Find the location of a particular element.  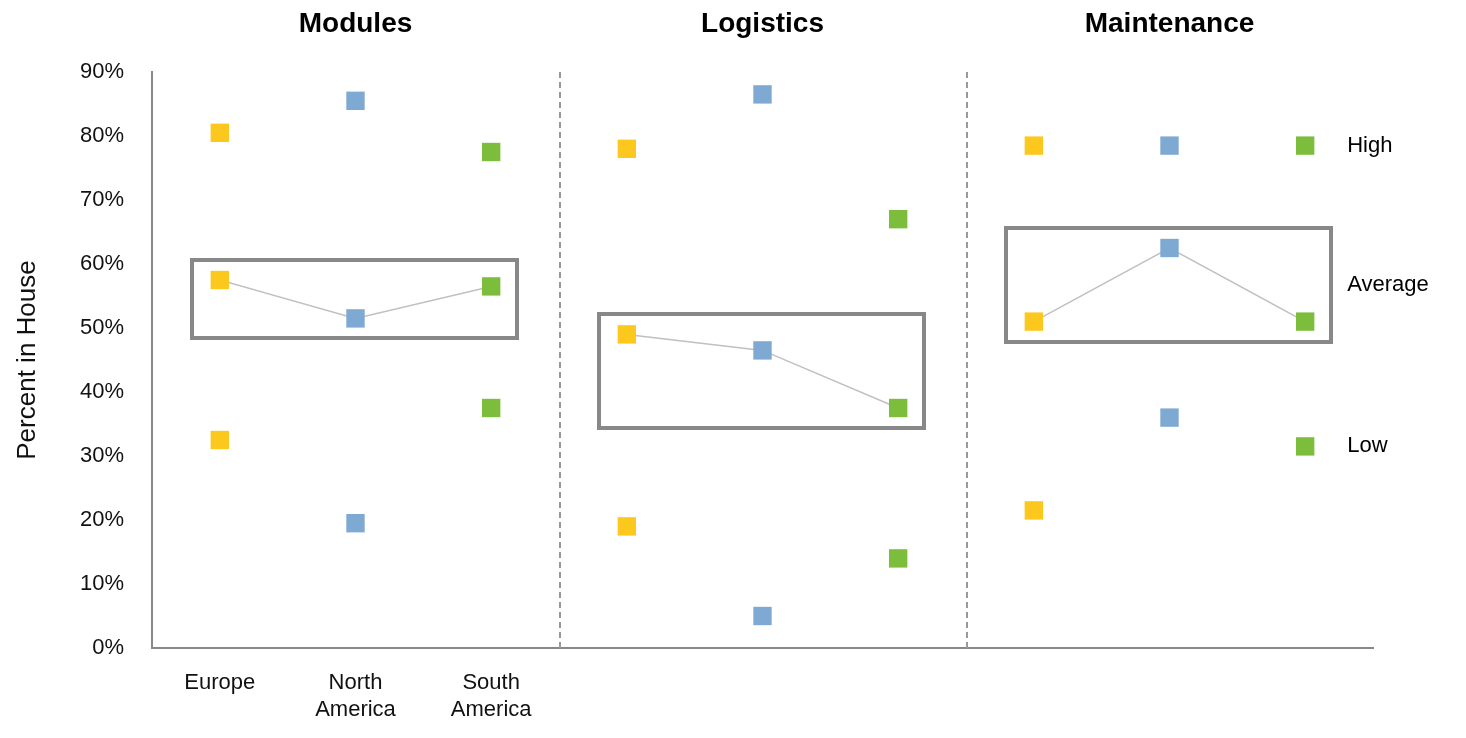

y-tick-label: 10% is located at coordinates (101, 583).